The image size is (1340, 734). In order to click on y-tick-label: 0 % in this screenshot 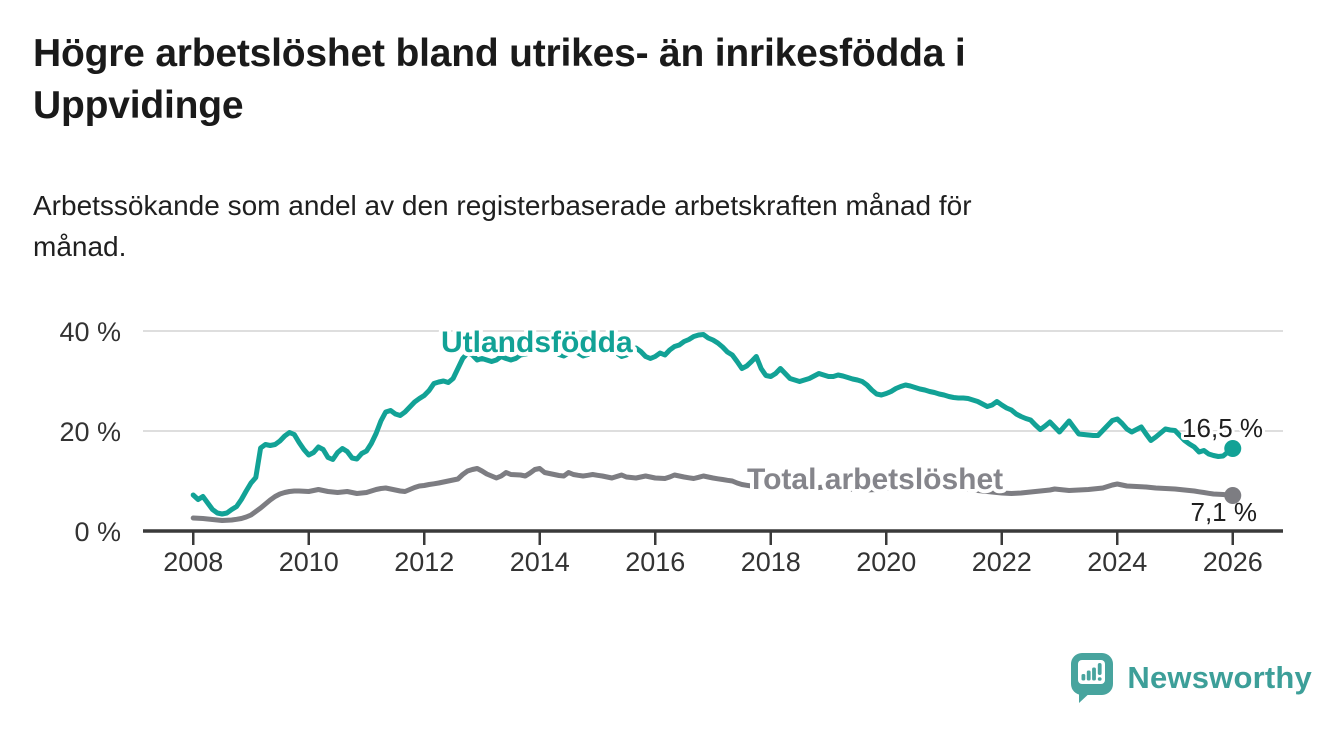, I will do `click(97, 532)`.